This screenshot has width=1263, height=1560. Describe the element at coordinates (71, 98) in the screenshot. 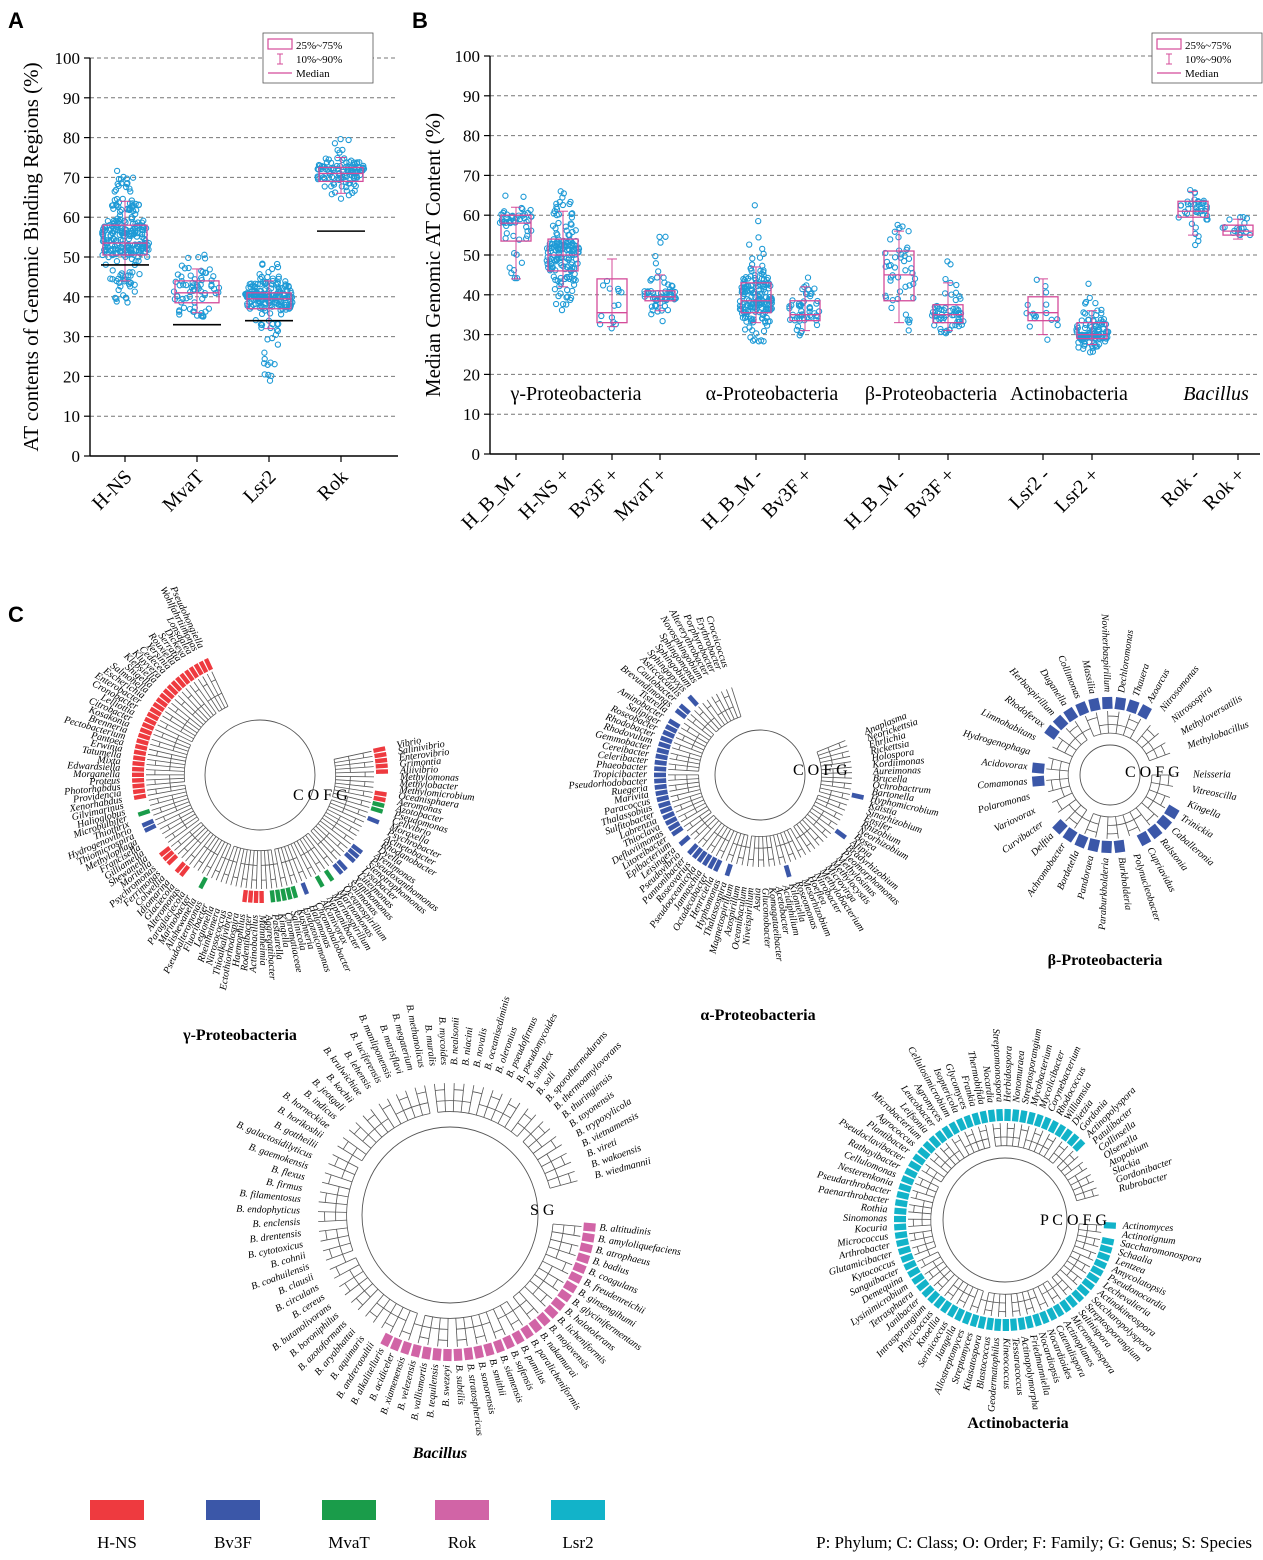

I see `y-tick-label: 90` at that location.